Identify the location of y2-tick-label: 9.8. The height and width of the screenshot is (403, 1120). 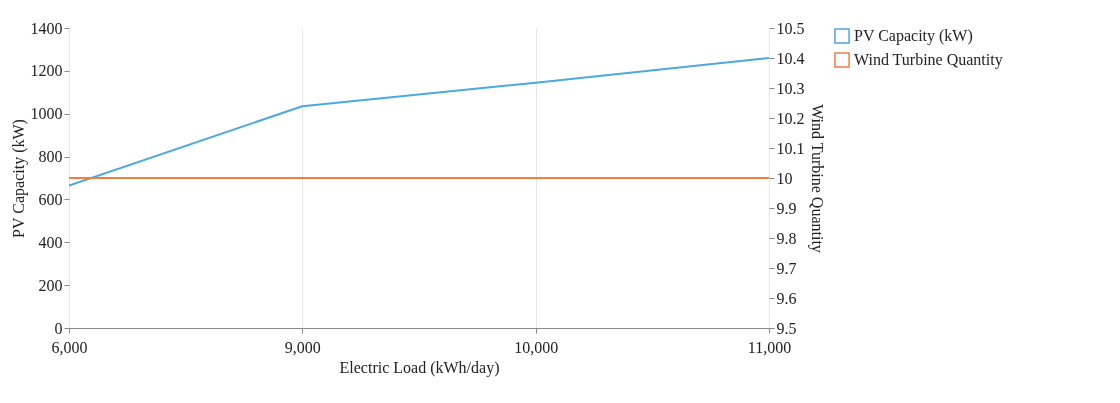
(786, 238).